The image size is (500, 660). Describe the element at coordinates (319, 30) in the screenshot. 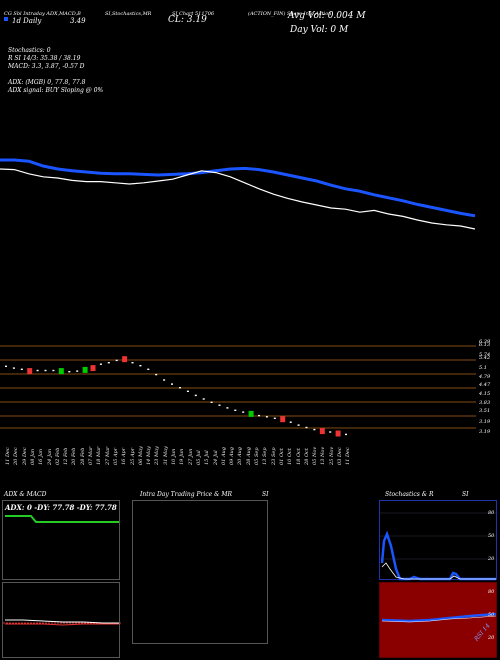

I see `day-vol-label: Day Vol: 0 M` at that location.